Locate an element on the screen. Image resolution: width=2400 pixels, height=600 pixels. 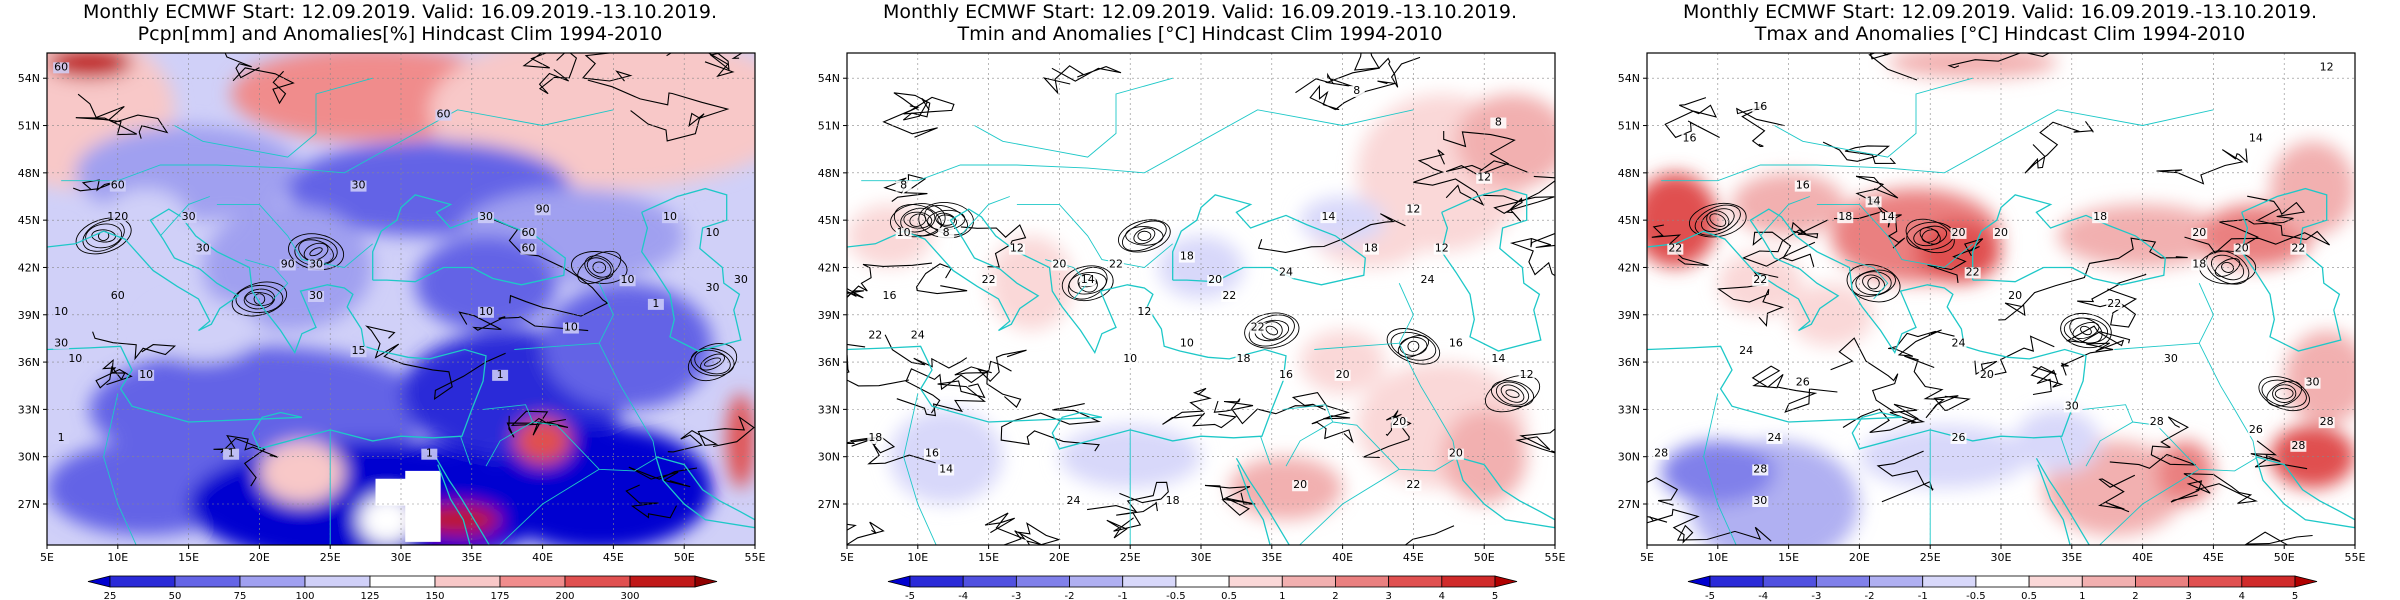
lat-label: 48N is located at coordinates (29, 173).